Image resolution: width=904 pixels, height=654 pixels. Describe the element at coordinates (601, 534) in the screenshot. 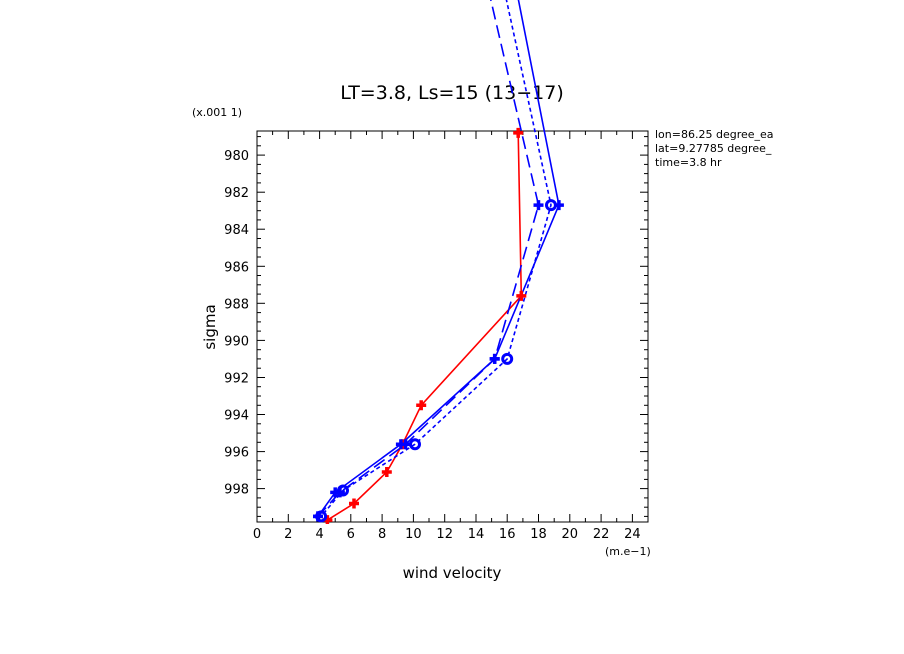

I see `x-tick-label: 22` at that location.